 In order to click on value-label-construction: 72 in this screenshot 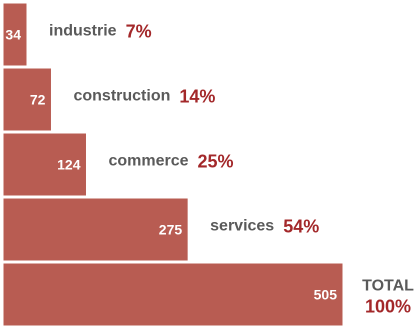, I will do `click(38, 100)`.